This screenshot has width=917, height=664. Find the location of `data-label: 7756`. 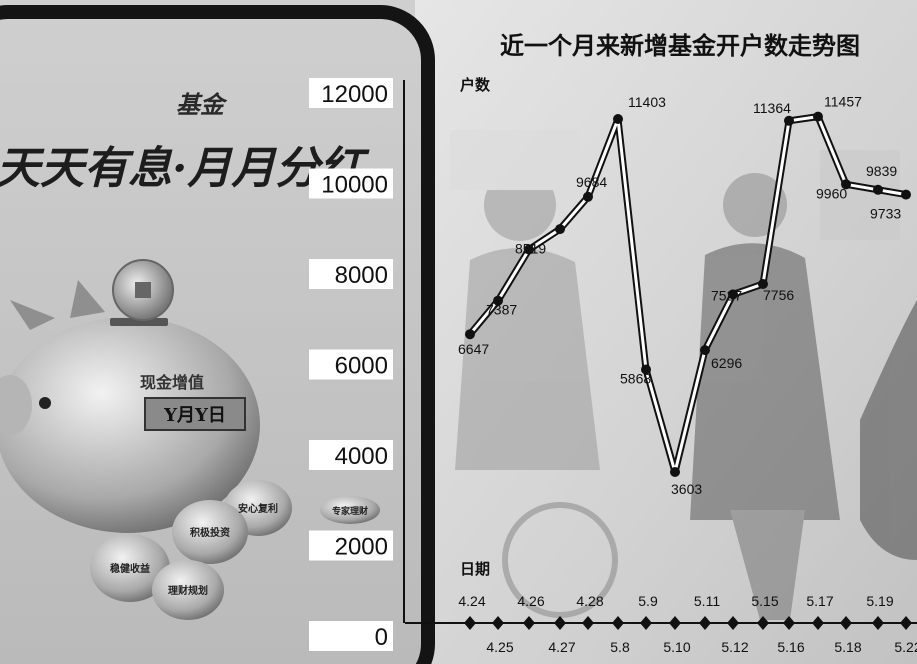

data-label: 7756 is located at coordinates (778, 295).